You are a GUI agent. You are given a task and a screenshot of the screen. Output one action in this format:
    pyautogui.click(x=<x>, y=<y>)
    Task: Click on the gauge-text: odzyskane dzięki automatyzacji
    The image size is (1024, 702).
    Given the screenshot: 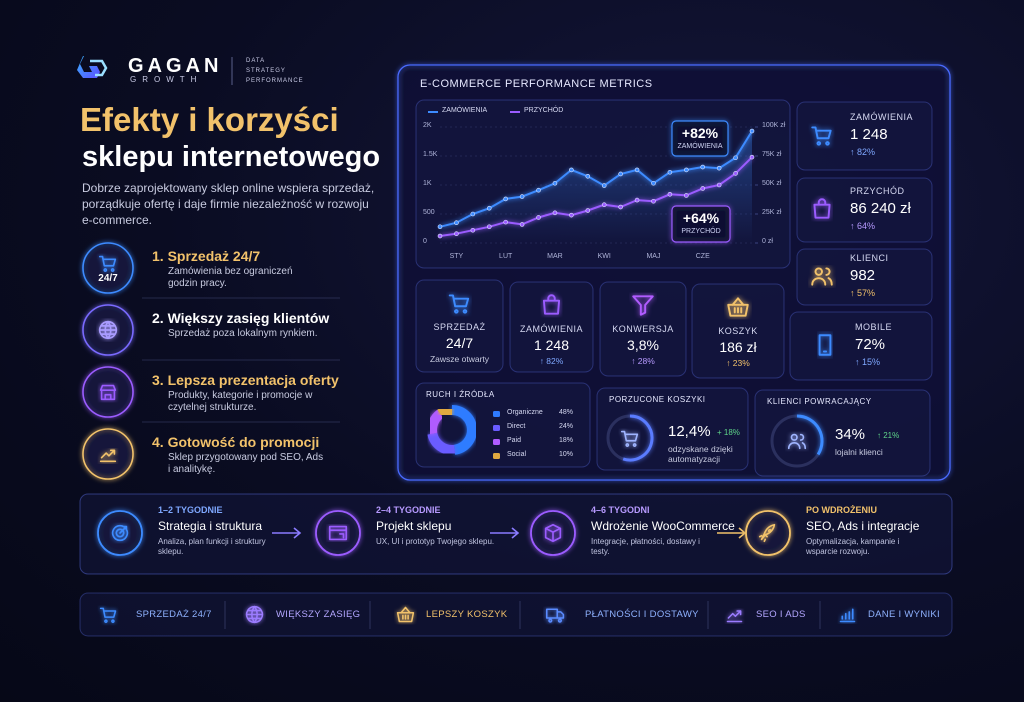 What is the action you would take?
    pyautogui.click(x=700, y=454)
    